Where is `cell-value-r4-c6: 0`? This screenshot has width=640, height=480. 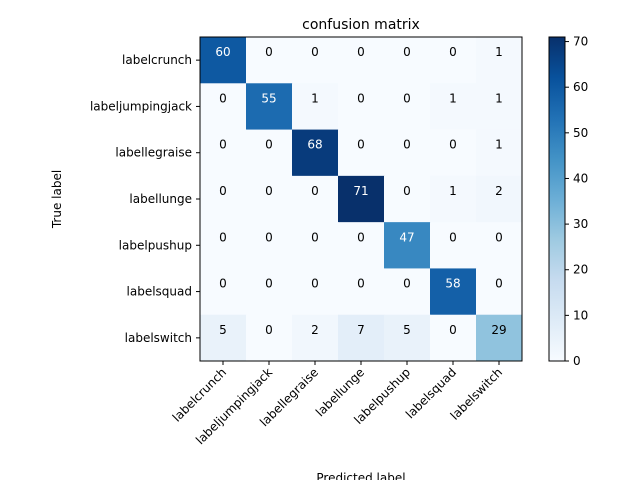
cell-value-r4-c6: 0 is located at coordinates (499, 237).